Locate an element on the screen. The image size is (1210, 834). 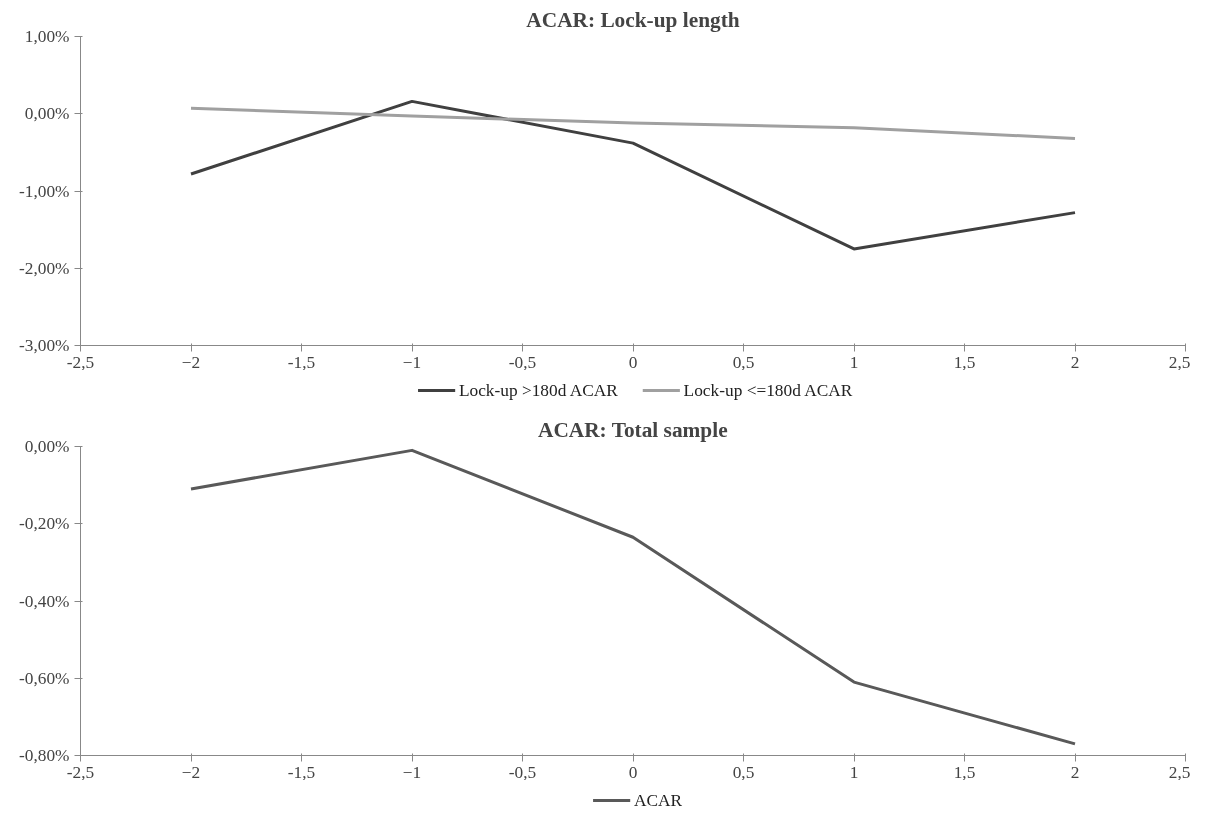
chart-title: ACAR: Total sample is located at coordinates (633, 429).